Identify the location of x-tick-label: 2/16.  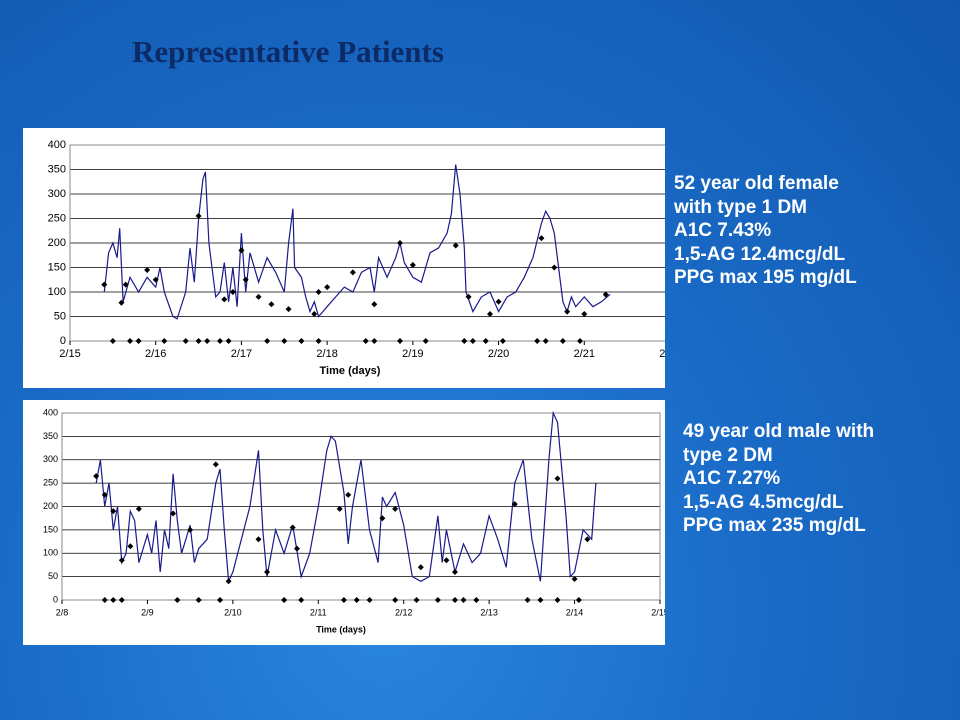
(155, 354).